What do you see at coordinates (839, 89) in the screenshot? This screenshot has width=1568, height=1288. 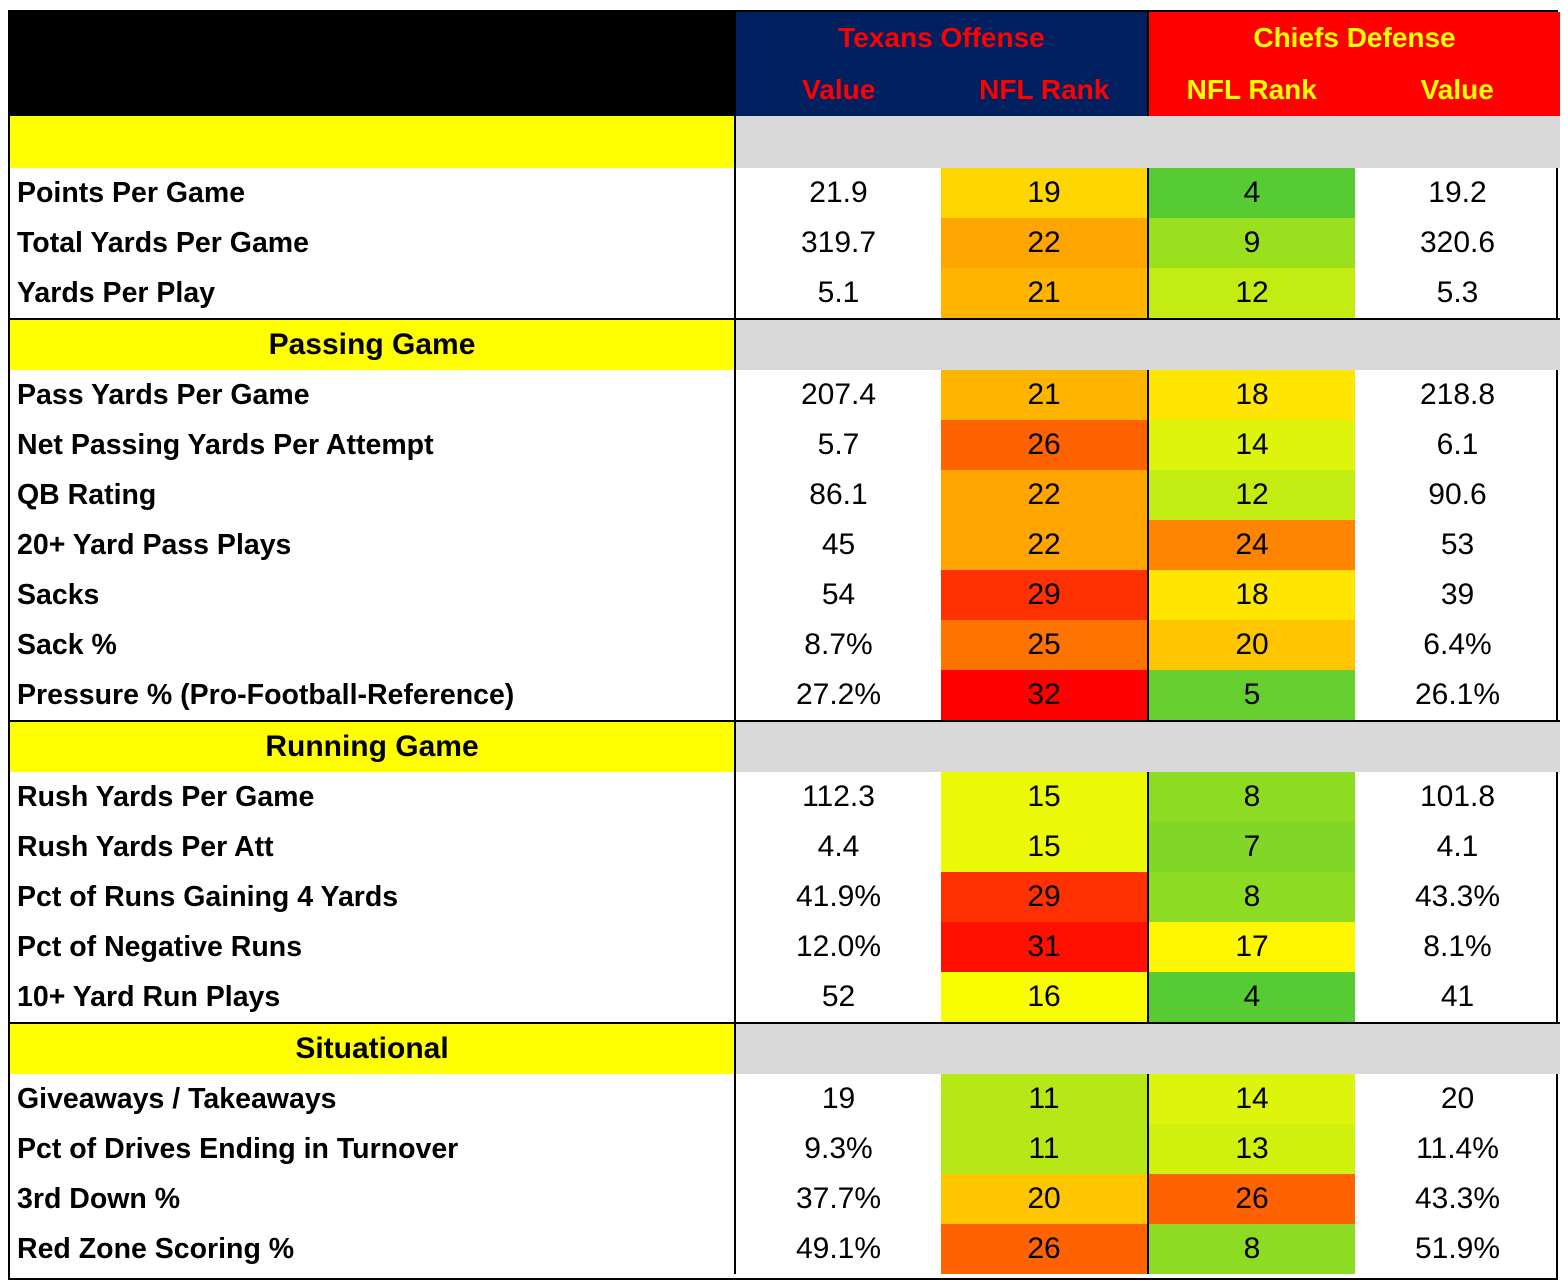 I see `column-header-off-value: Value` at bounding box center [839, 89].